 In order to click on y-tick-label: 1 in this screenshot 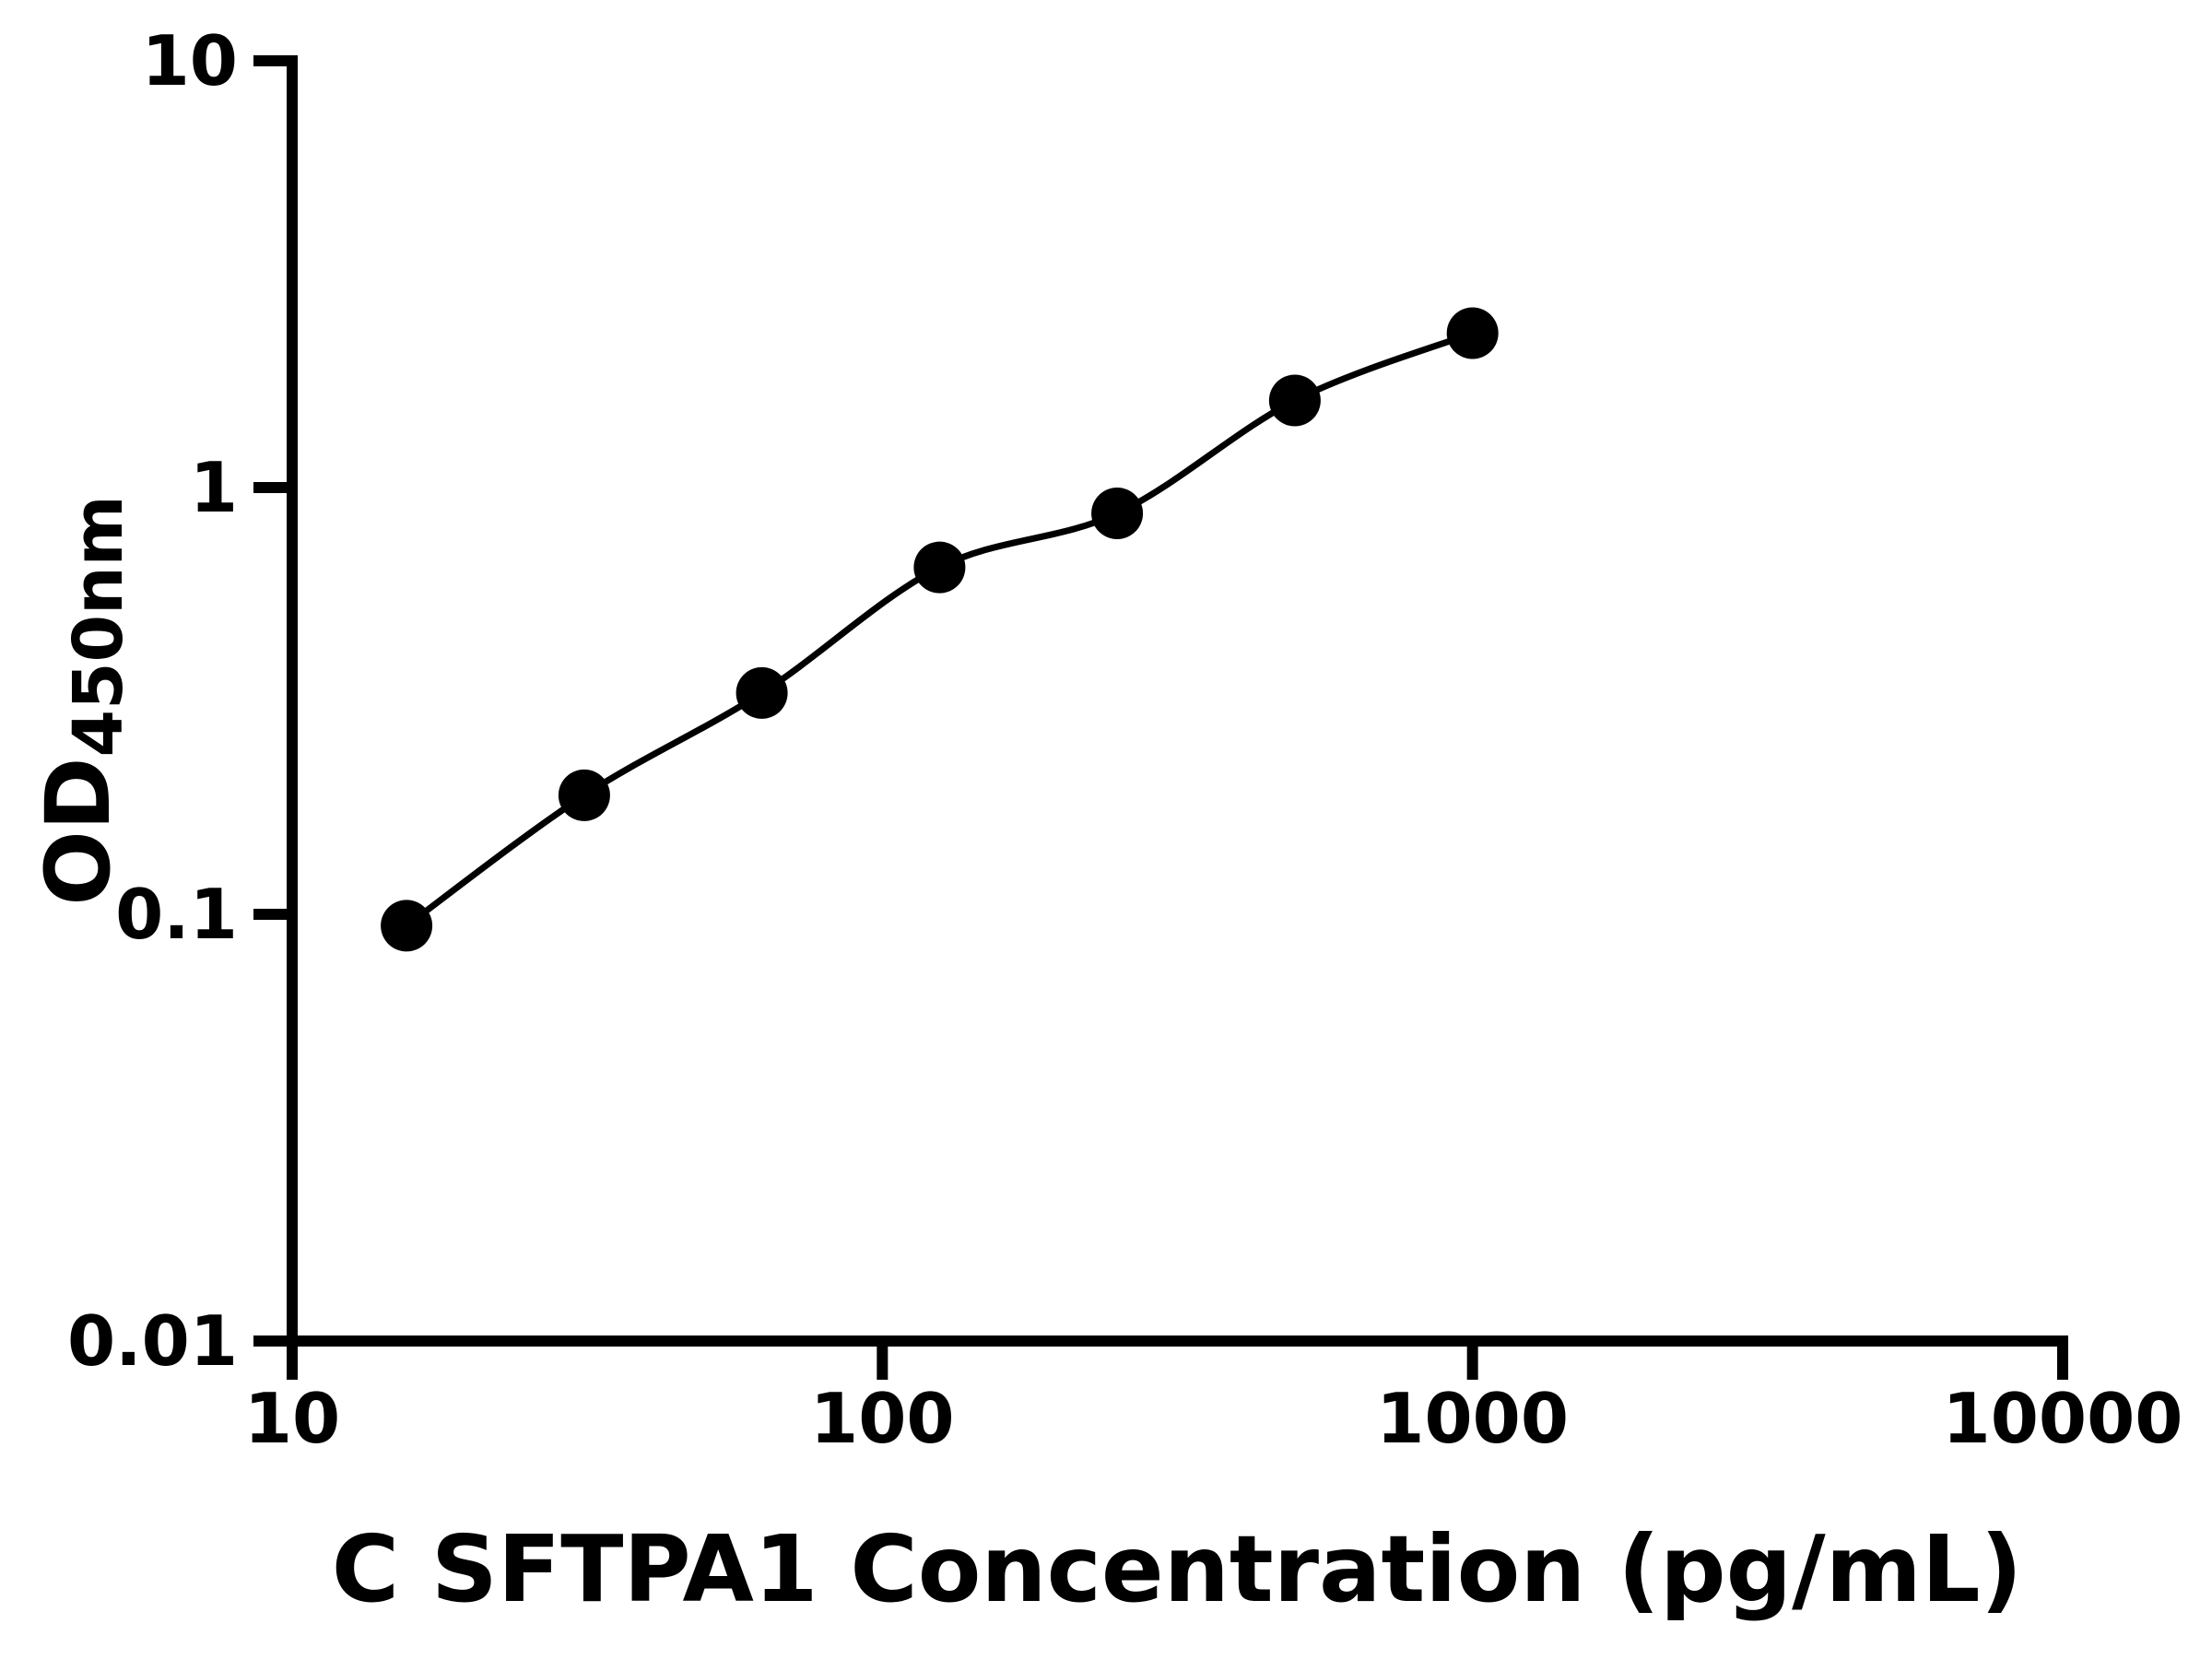, I will do `click(214, 487)`.